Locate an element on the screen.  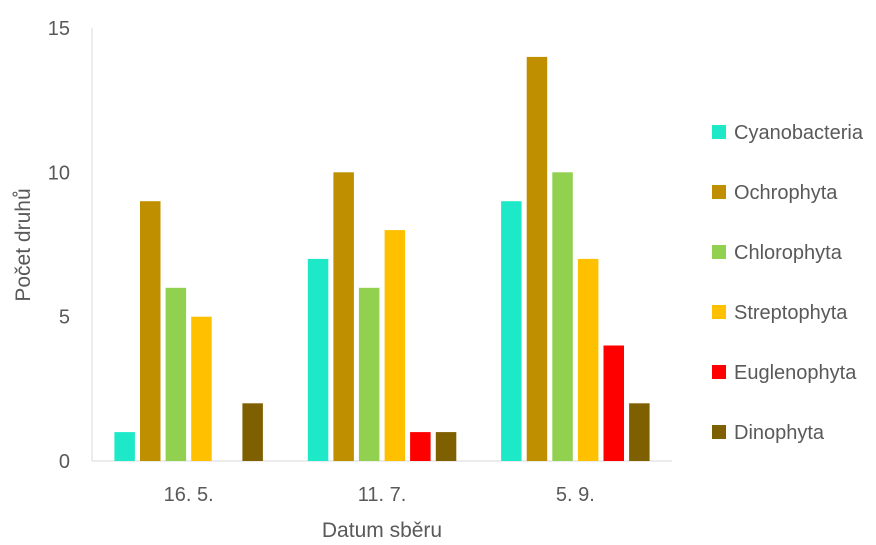
y-axis-label: Počet druhů is located at coordinates (23, 244).